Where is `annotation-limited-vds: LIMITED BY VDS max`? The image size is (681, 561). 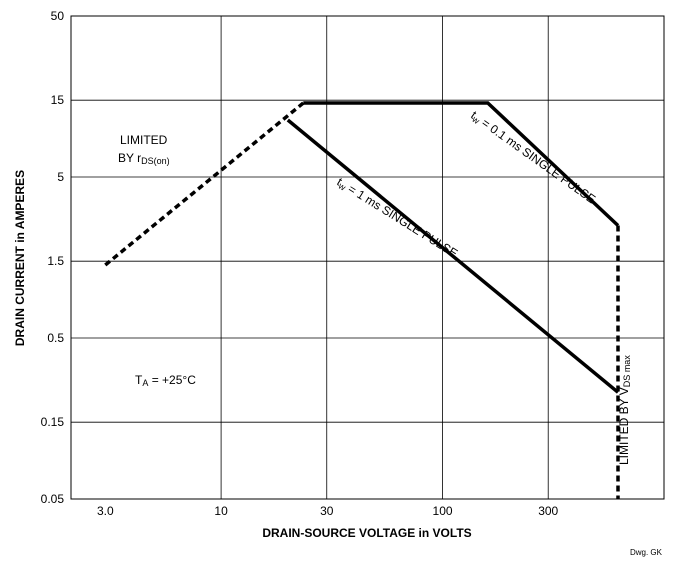
annotation-limited-vds: LIMITED BY VDS max is located at coordinates (624, 410).